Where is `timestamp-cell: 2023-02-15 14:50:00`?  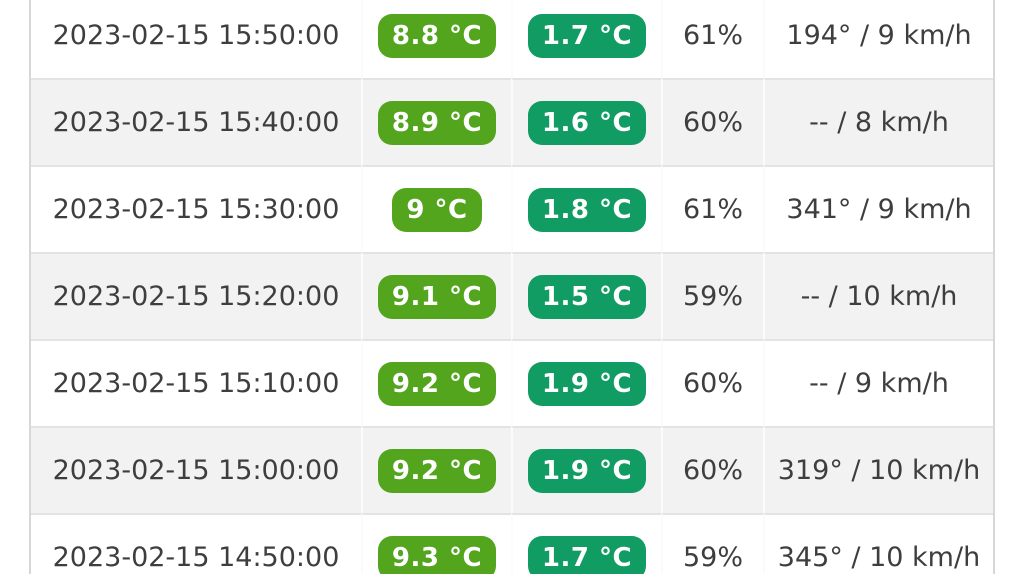 timestamp-cell: 2023-02-15 14:50:00 is located at coordinates (196, 543).